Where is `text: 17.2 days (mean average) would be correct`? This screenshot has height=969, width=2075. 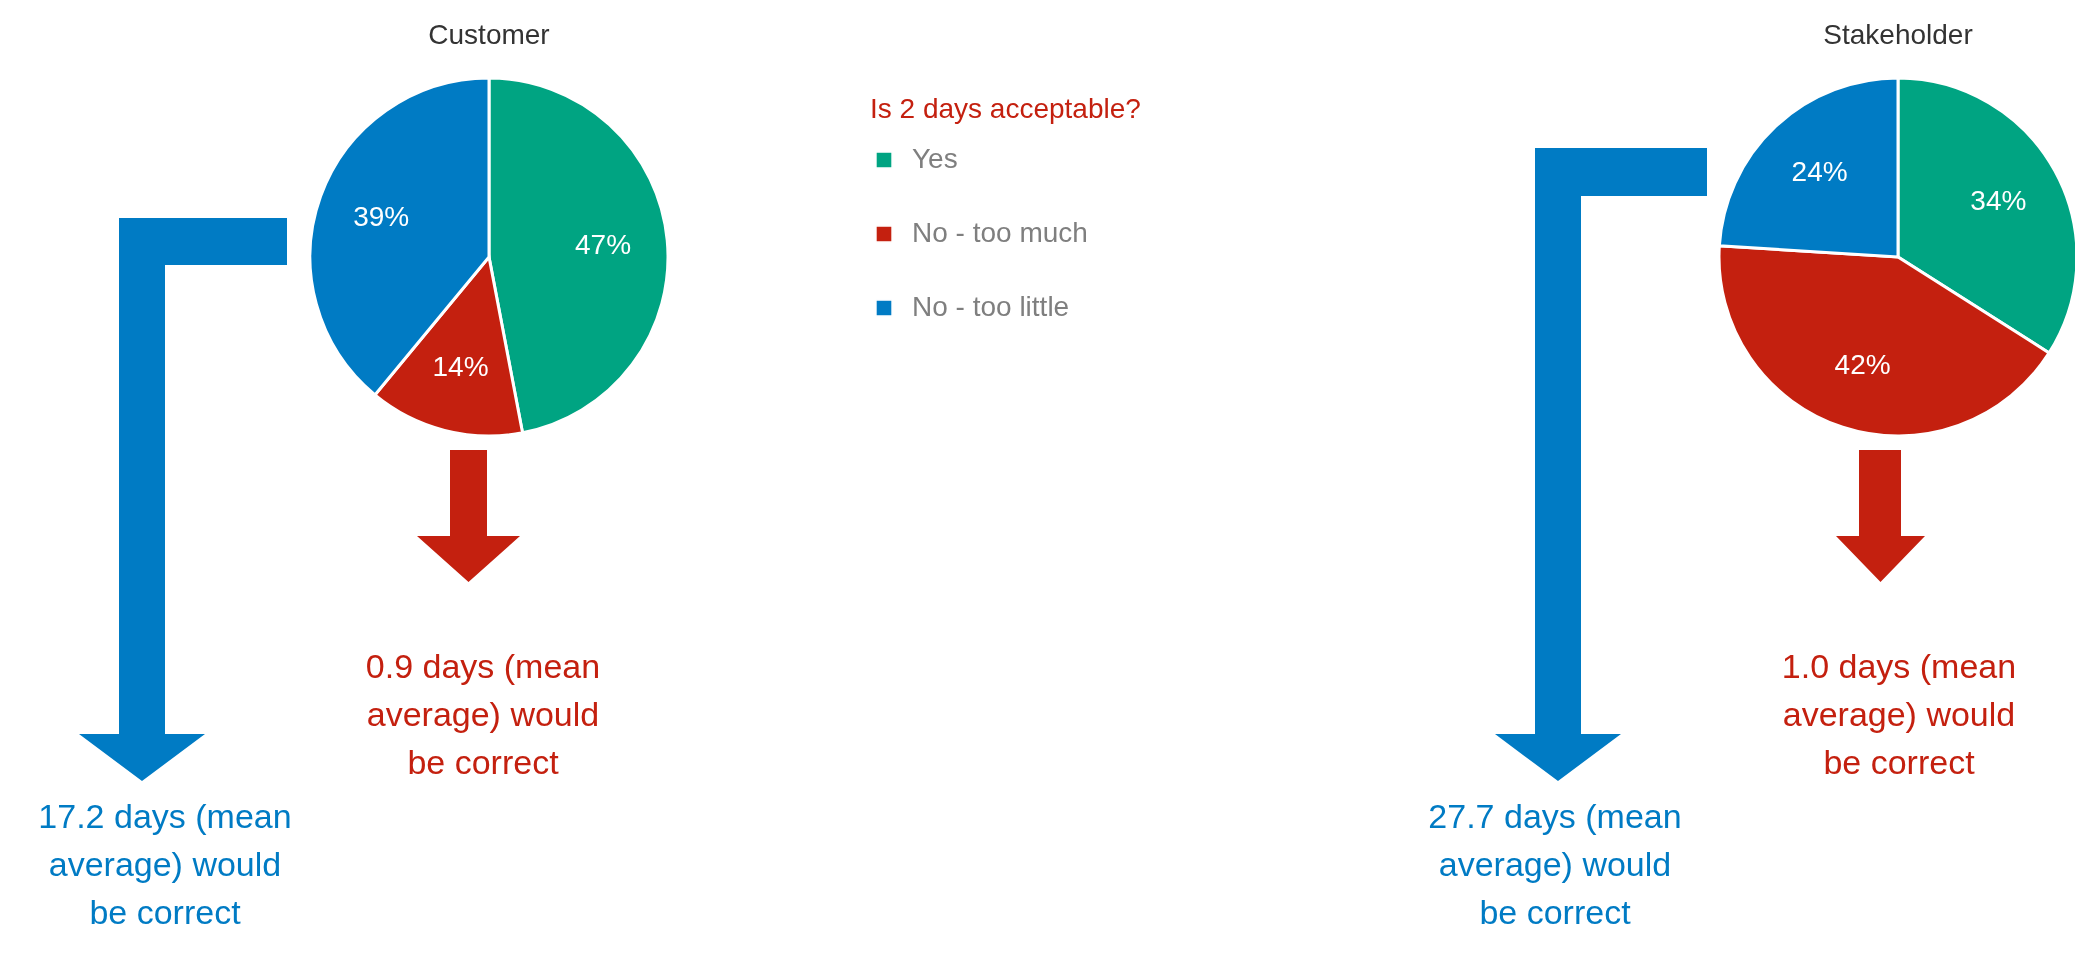 text: 17.2 days (mean average) would be correct is located at coordinates (165, 864).